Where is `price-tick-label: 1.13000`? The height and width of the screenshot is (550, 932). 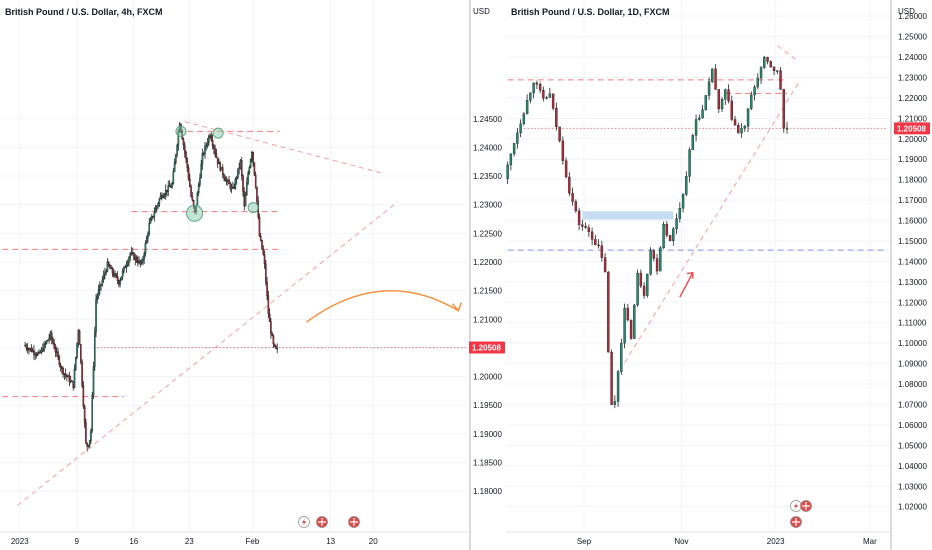
price-tick-label: 1.13000 is located at coordinates (912, 282).